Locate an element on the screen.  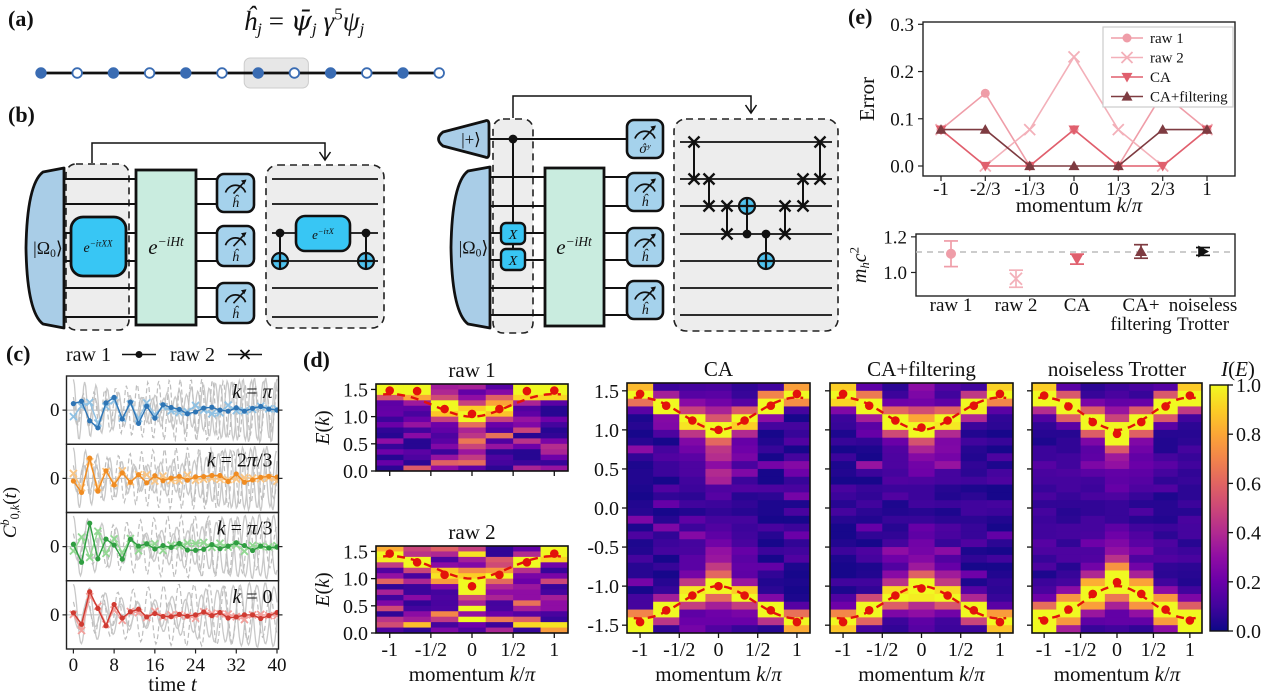
math-segment: π is located at coordinates (776, 674).